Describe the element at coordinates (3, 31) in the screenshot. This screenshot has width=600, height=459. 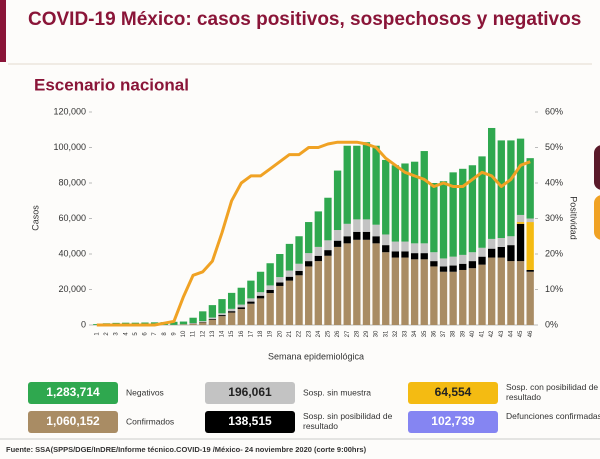
I see `accent-bar` at that location.